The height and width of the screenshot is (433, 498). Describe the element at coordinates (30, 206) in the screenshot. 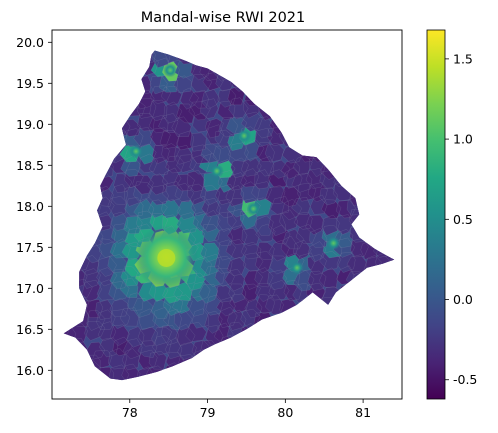

I see `y-tick-label: 18.0` at that location.